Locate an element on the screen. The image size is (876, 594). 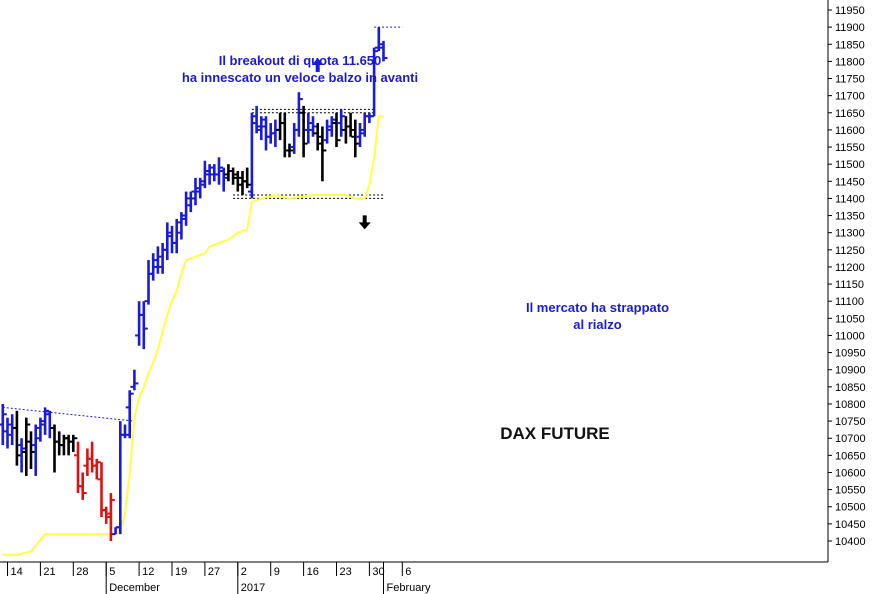
x-tick-label: 23 is located at coordinates (346, 572).